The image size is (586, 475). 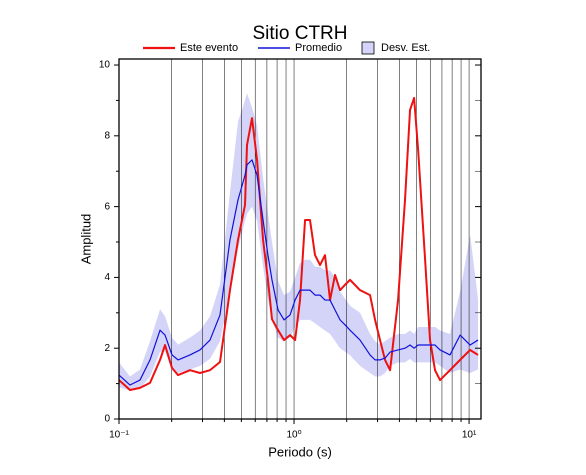 I want to click on y-tick-label: 4, so click(x=107, y=277).